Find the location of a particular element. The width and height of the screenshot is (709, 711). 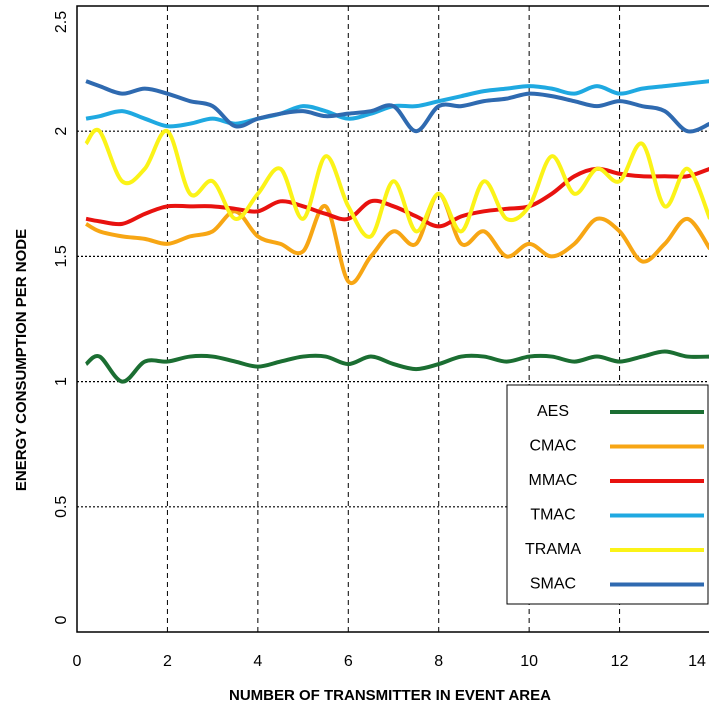

y-tick-label: 1 is located at coordinates (61, 381).